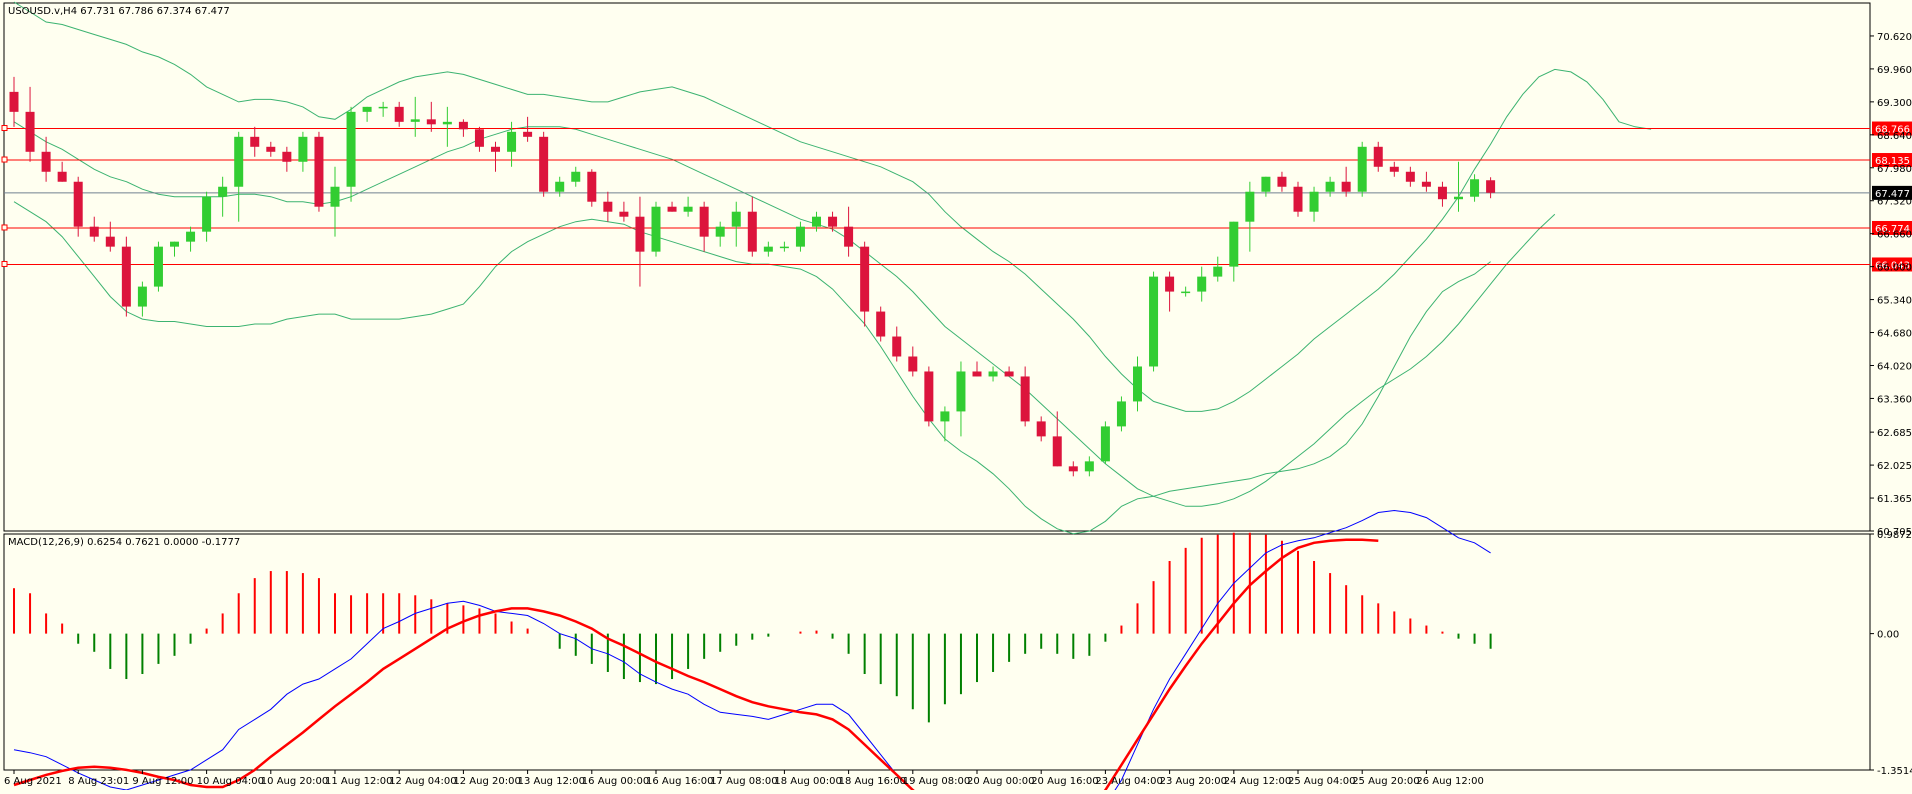 The height and width of the screenshot is (794, 1912). I want to click on time-tick-label: 9 Aug 12:00, so click(162, 781).